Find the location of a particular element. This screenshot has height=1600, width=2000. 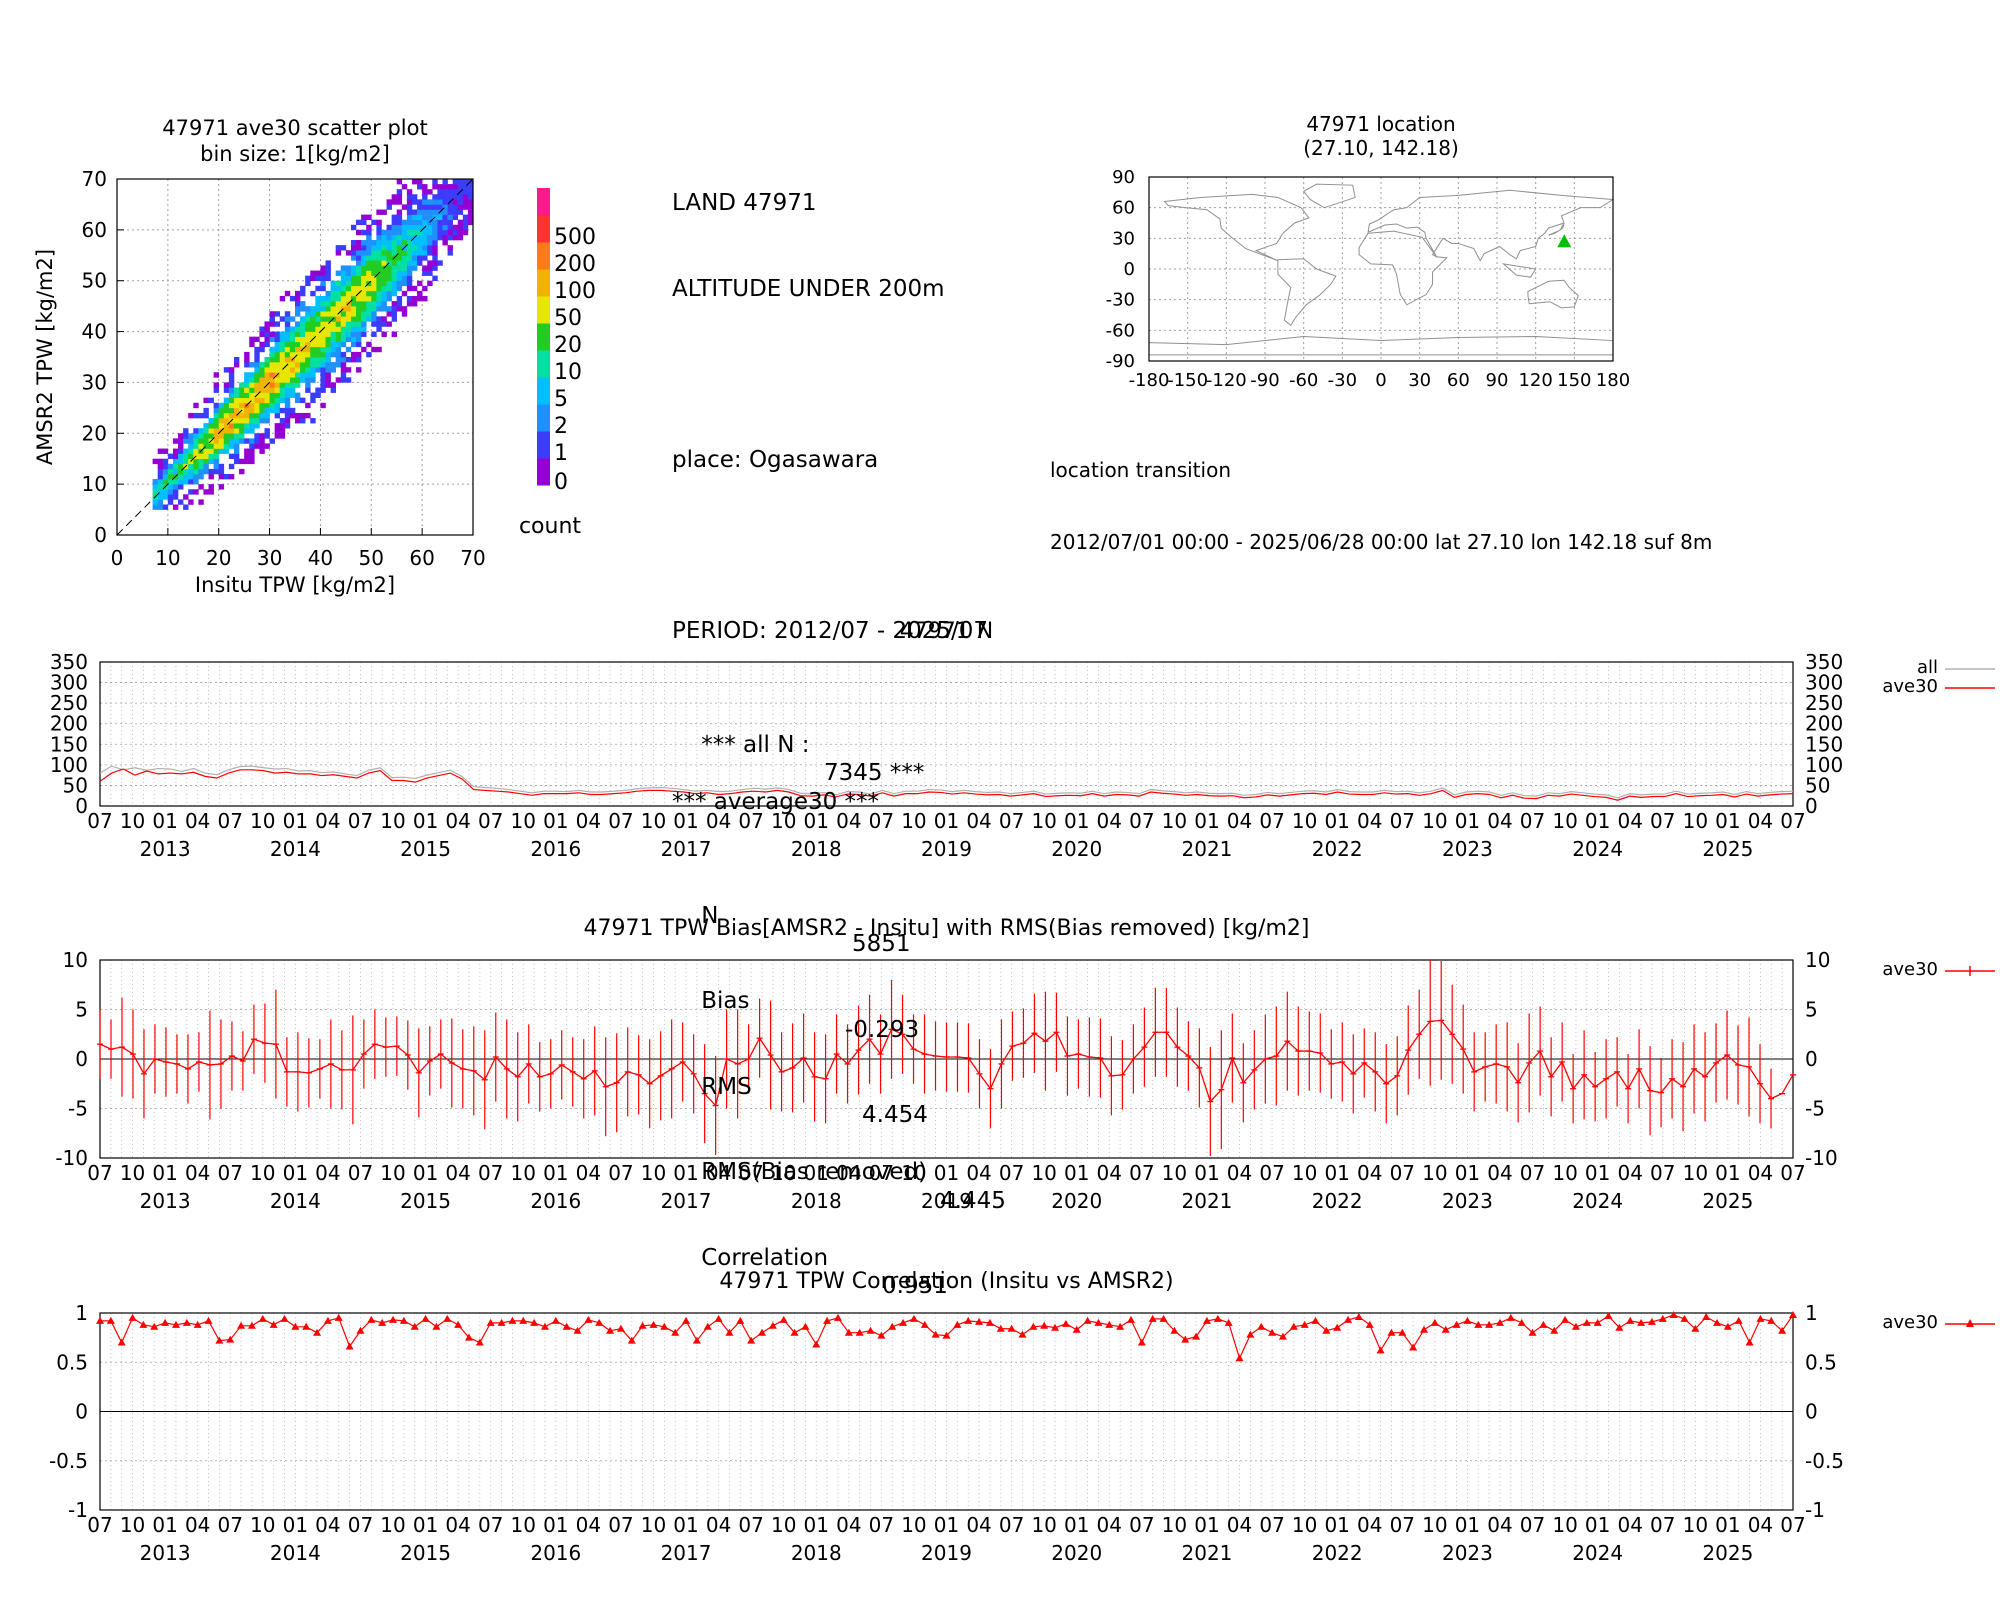

stats-row-label: Bias is located at coordinates (725, 1001).